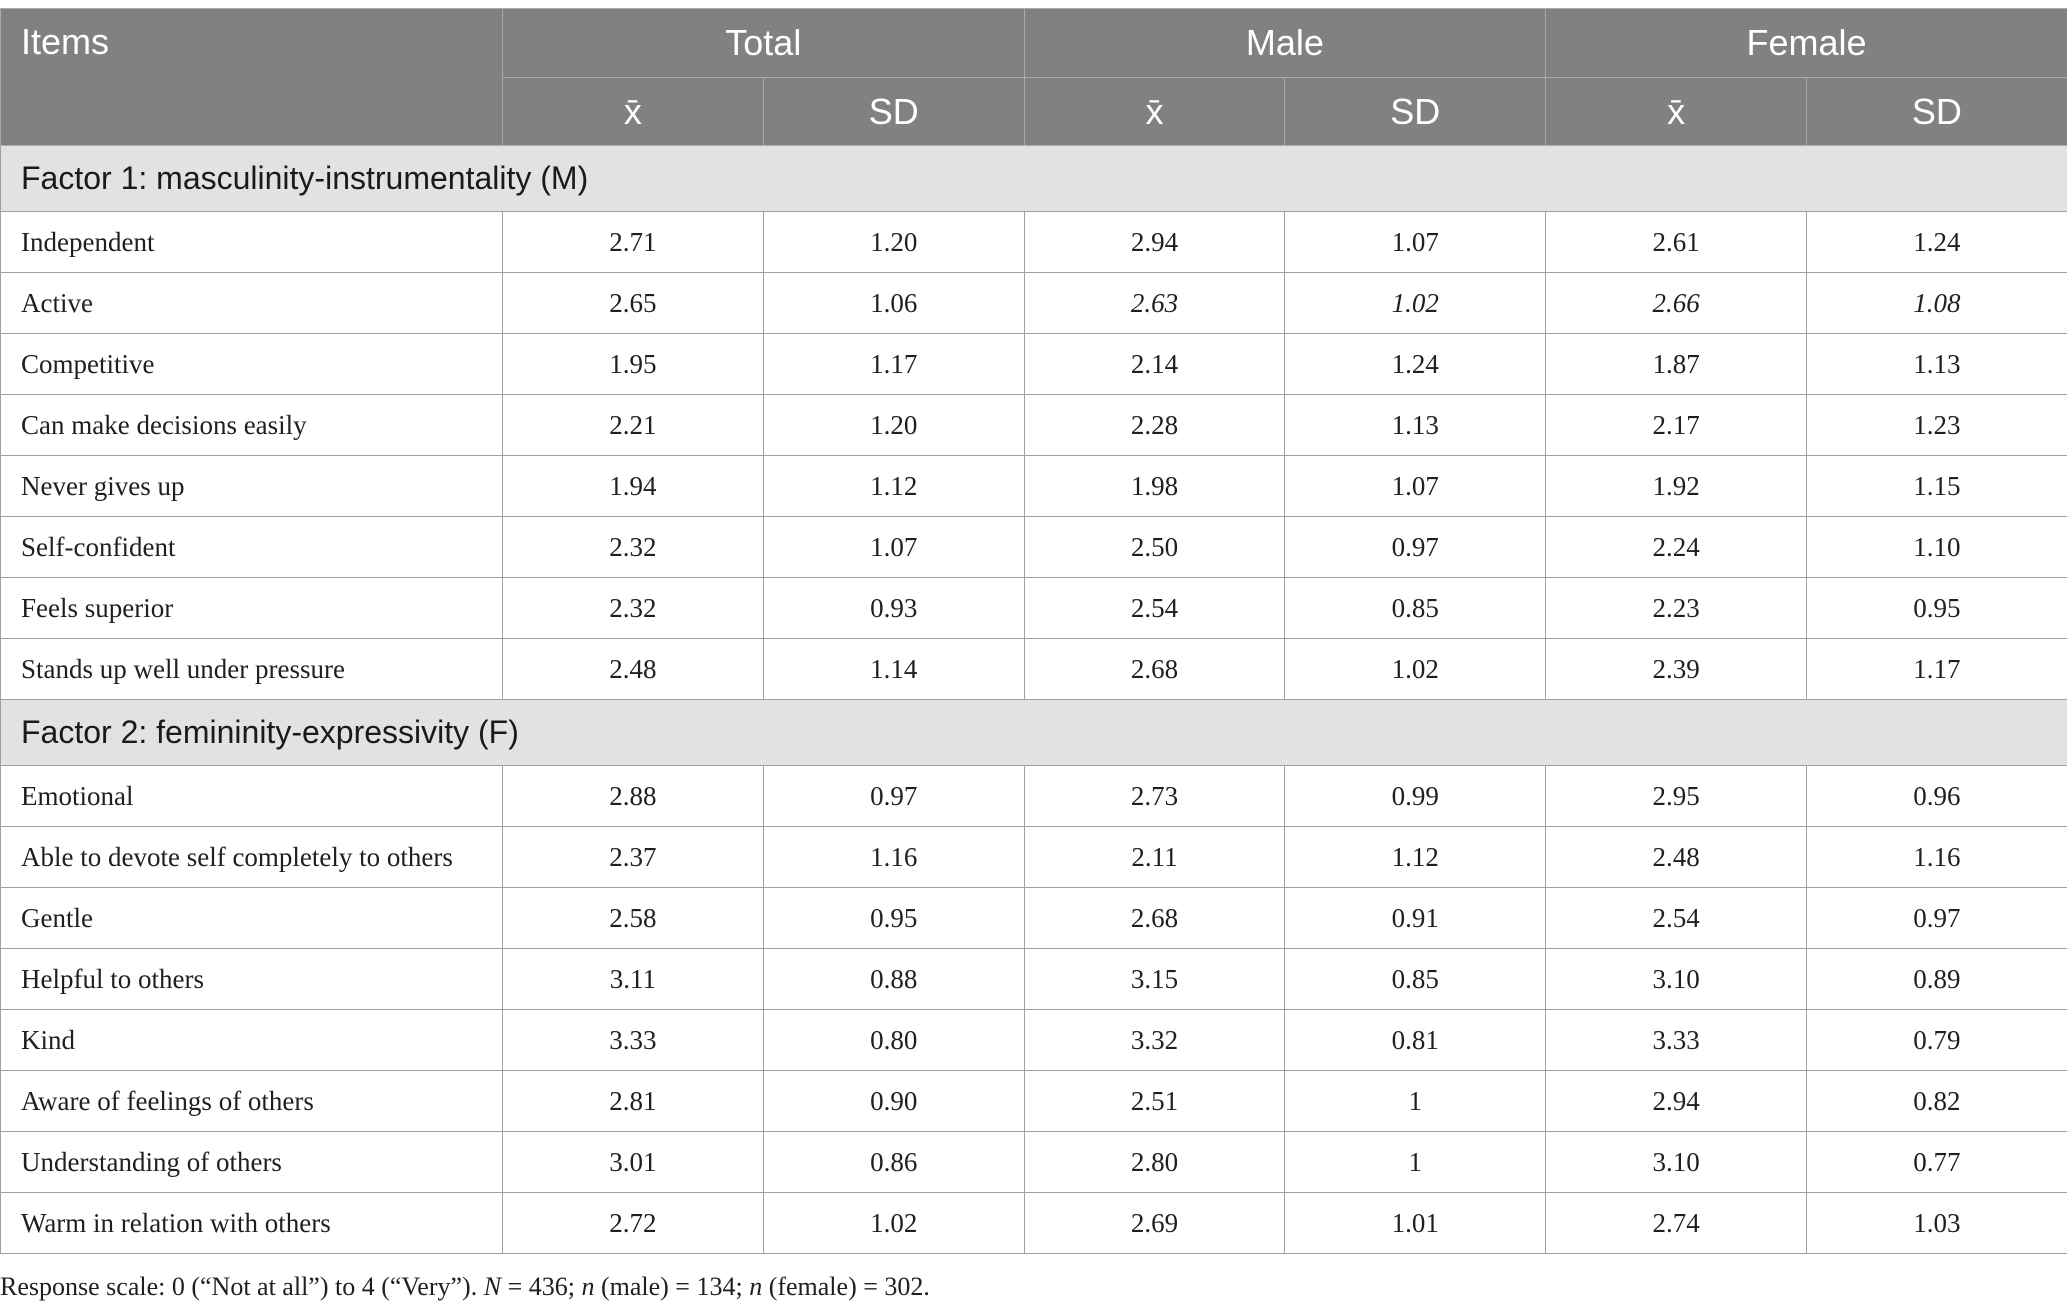  I want to click on cell-total-sd: 0.86, so click(893, 1162).